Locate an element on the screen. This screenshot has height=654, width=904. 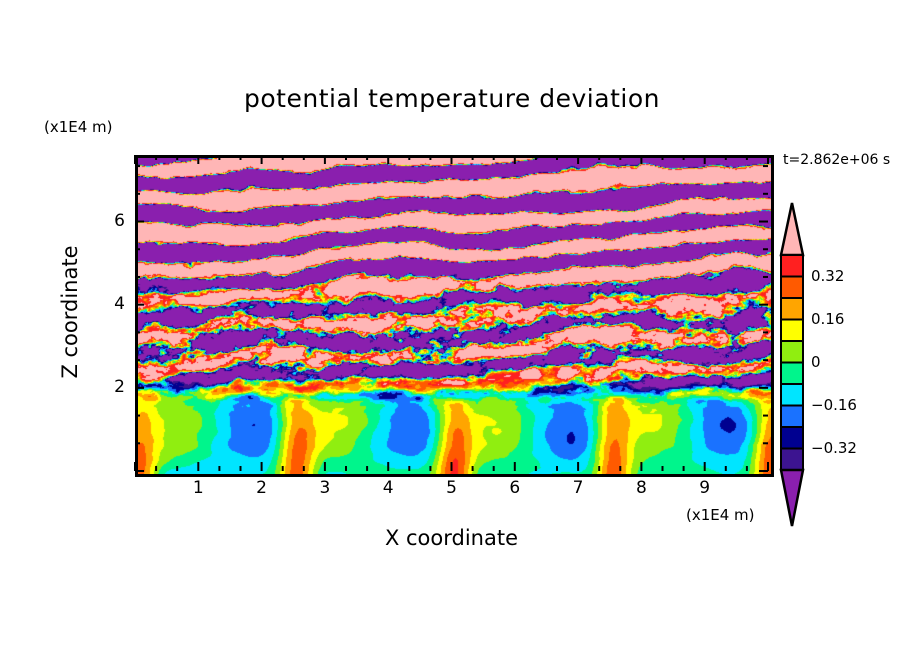
colorbar-extend-top is located at coordinates (792, 229).